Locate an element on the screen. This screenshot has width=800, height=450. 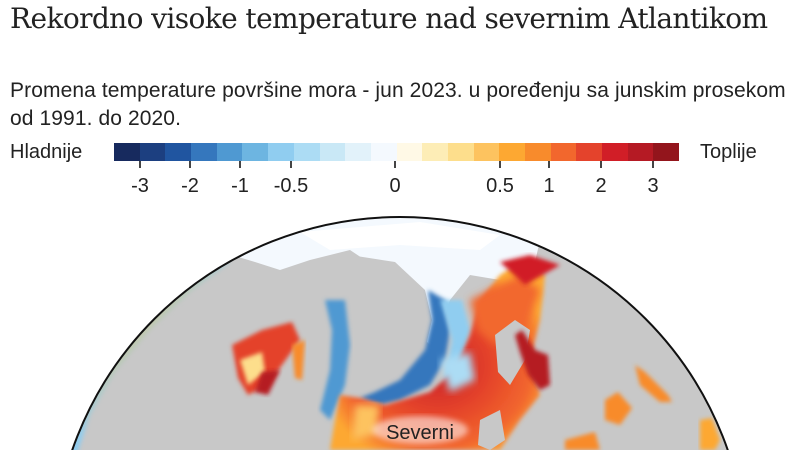
legend-warm-label: Toplije is located at coordinates (728, 152).